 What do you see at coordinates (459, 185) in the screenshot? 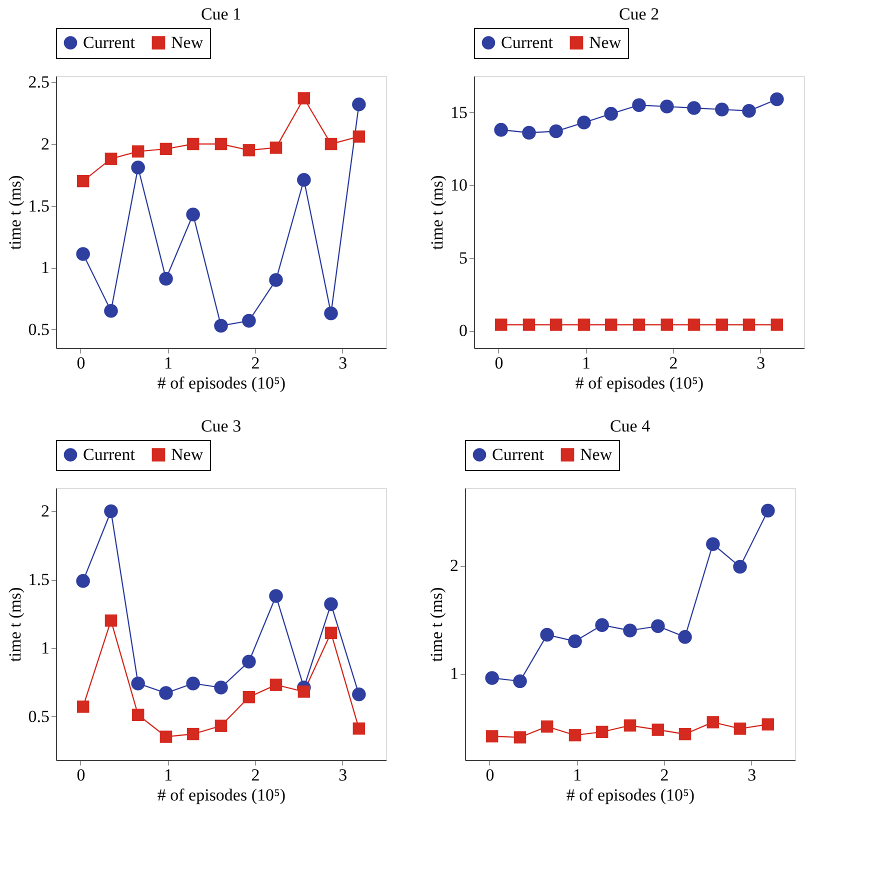
I see `y-tick-label: 10` at bounding box center [459, 185].